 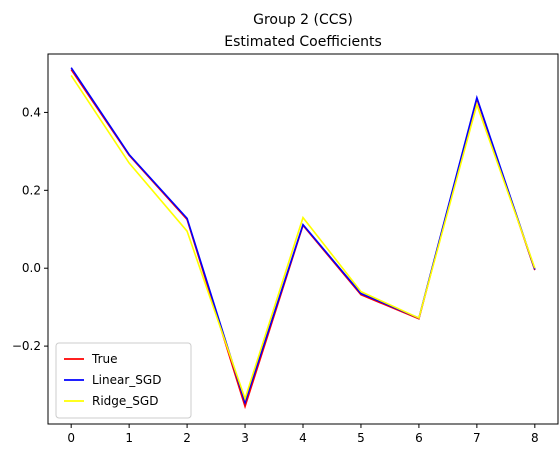 What do you see at coordinates (31, 190) in the screenshot?
I see `y-tick-label-2: 0.2` at bounding box center [31, 190].